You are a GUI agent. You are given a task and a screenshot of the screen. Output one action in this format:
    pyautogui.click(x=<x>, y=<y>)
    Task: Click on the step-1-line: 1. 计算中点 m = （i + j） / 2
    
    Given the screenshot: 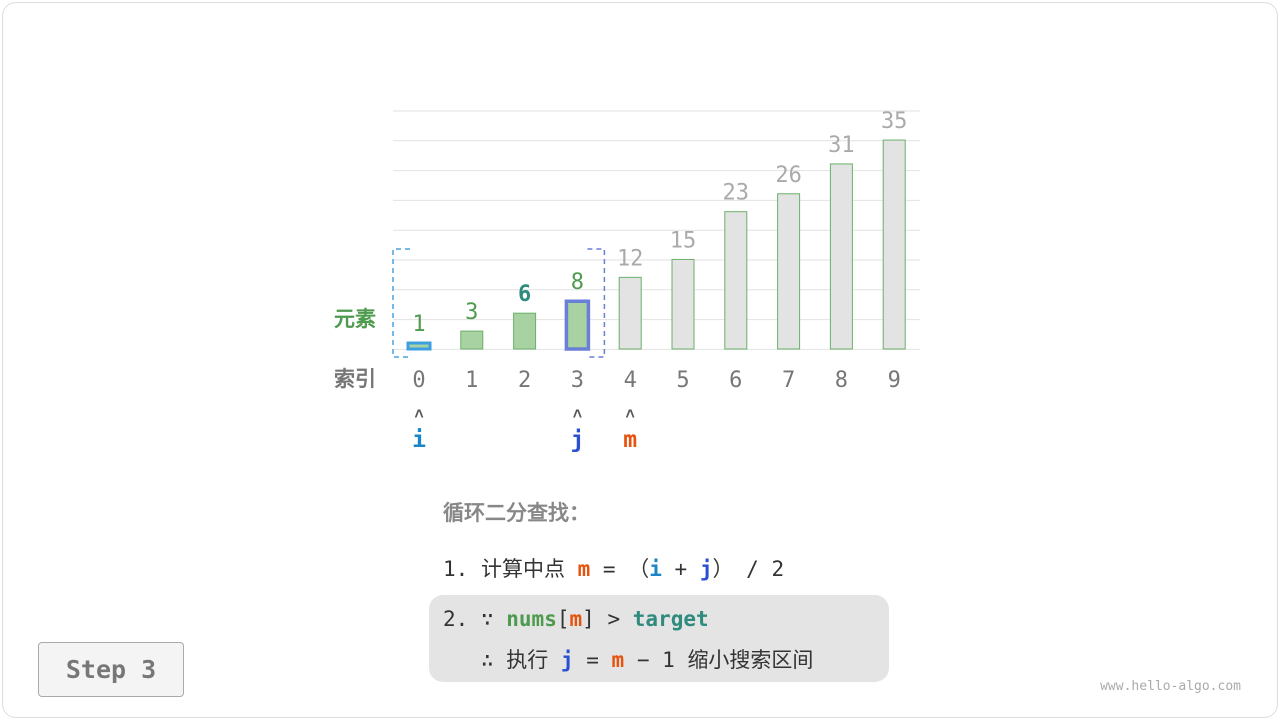 What is the action you would take?
    pyautogui.click(x=613, y=568)
    